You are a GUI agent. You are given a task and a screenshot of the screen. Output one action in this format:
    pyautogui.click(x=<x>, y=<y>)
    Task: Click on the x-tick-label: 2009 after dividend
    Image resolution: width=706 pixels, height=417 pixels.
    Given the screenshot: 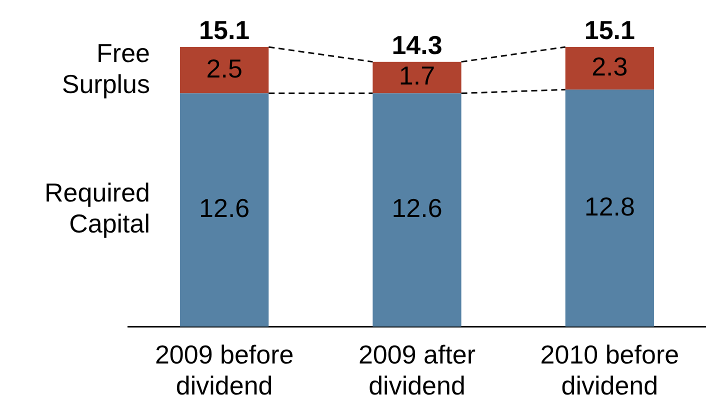 What is the action you would take?
    pyautogui.click(x=417, y=370)
    